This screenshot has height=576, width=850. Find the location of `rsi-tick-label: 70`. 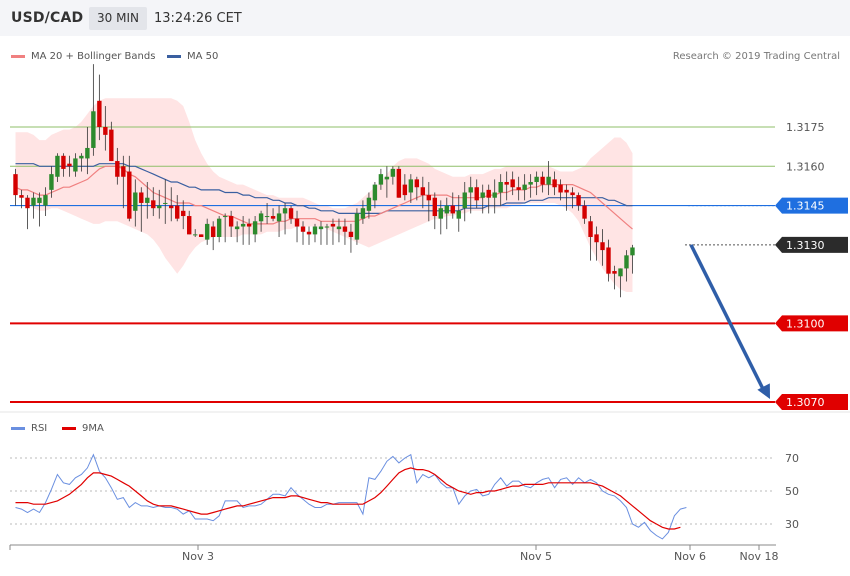

rsi-tick-label: 70 is located at coordinates (792, 458).